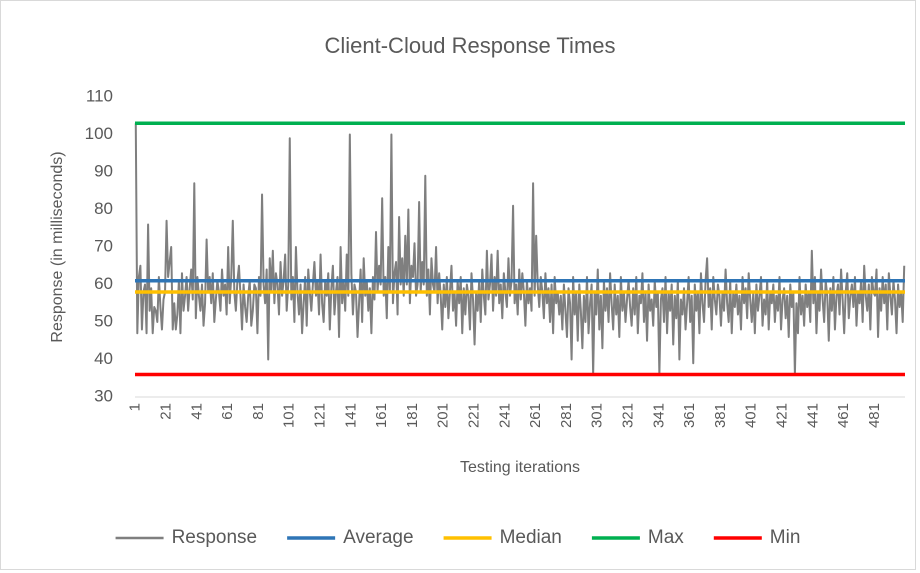 The image size is (920, 573). Describe the element at coordinates (350, 415) in the screenshot. I see `x-tick-label: 141` at that location.